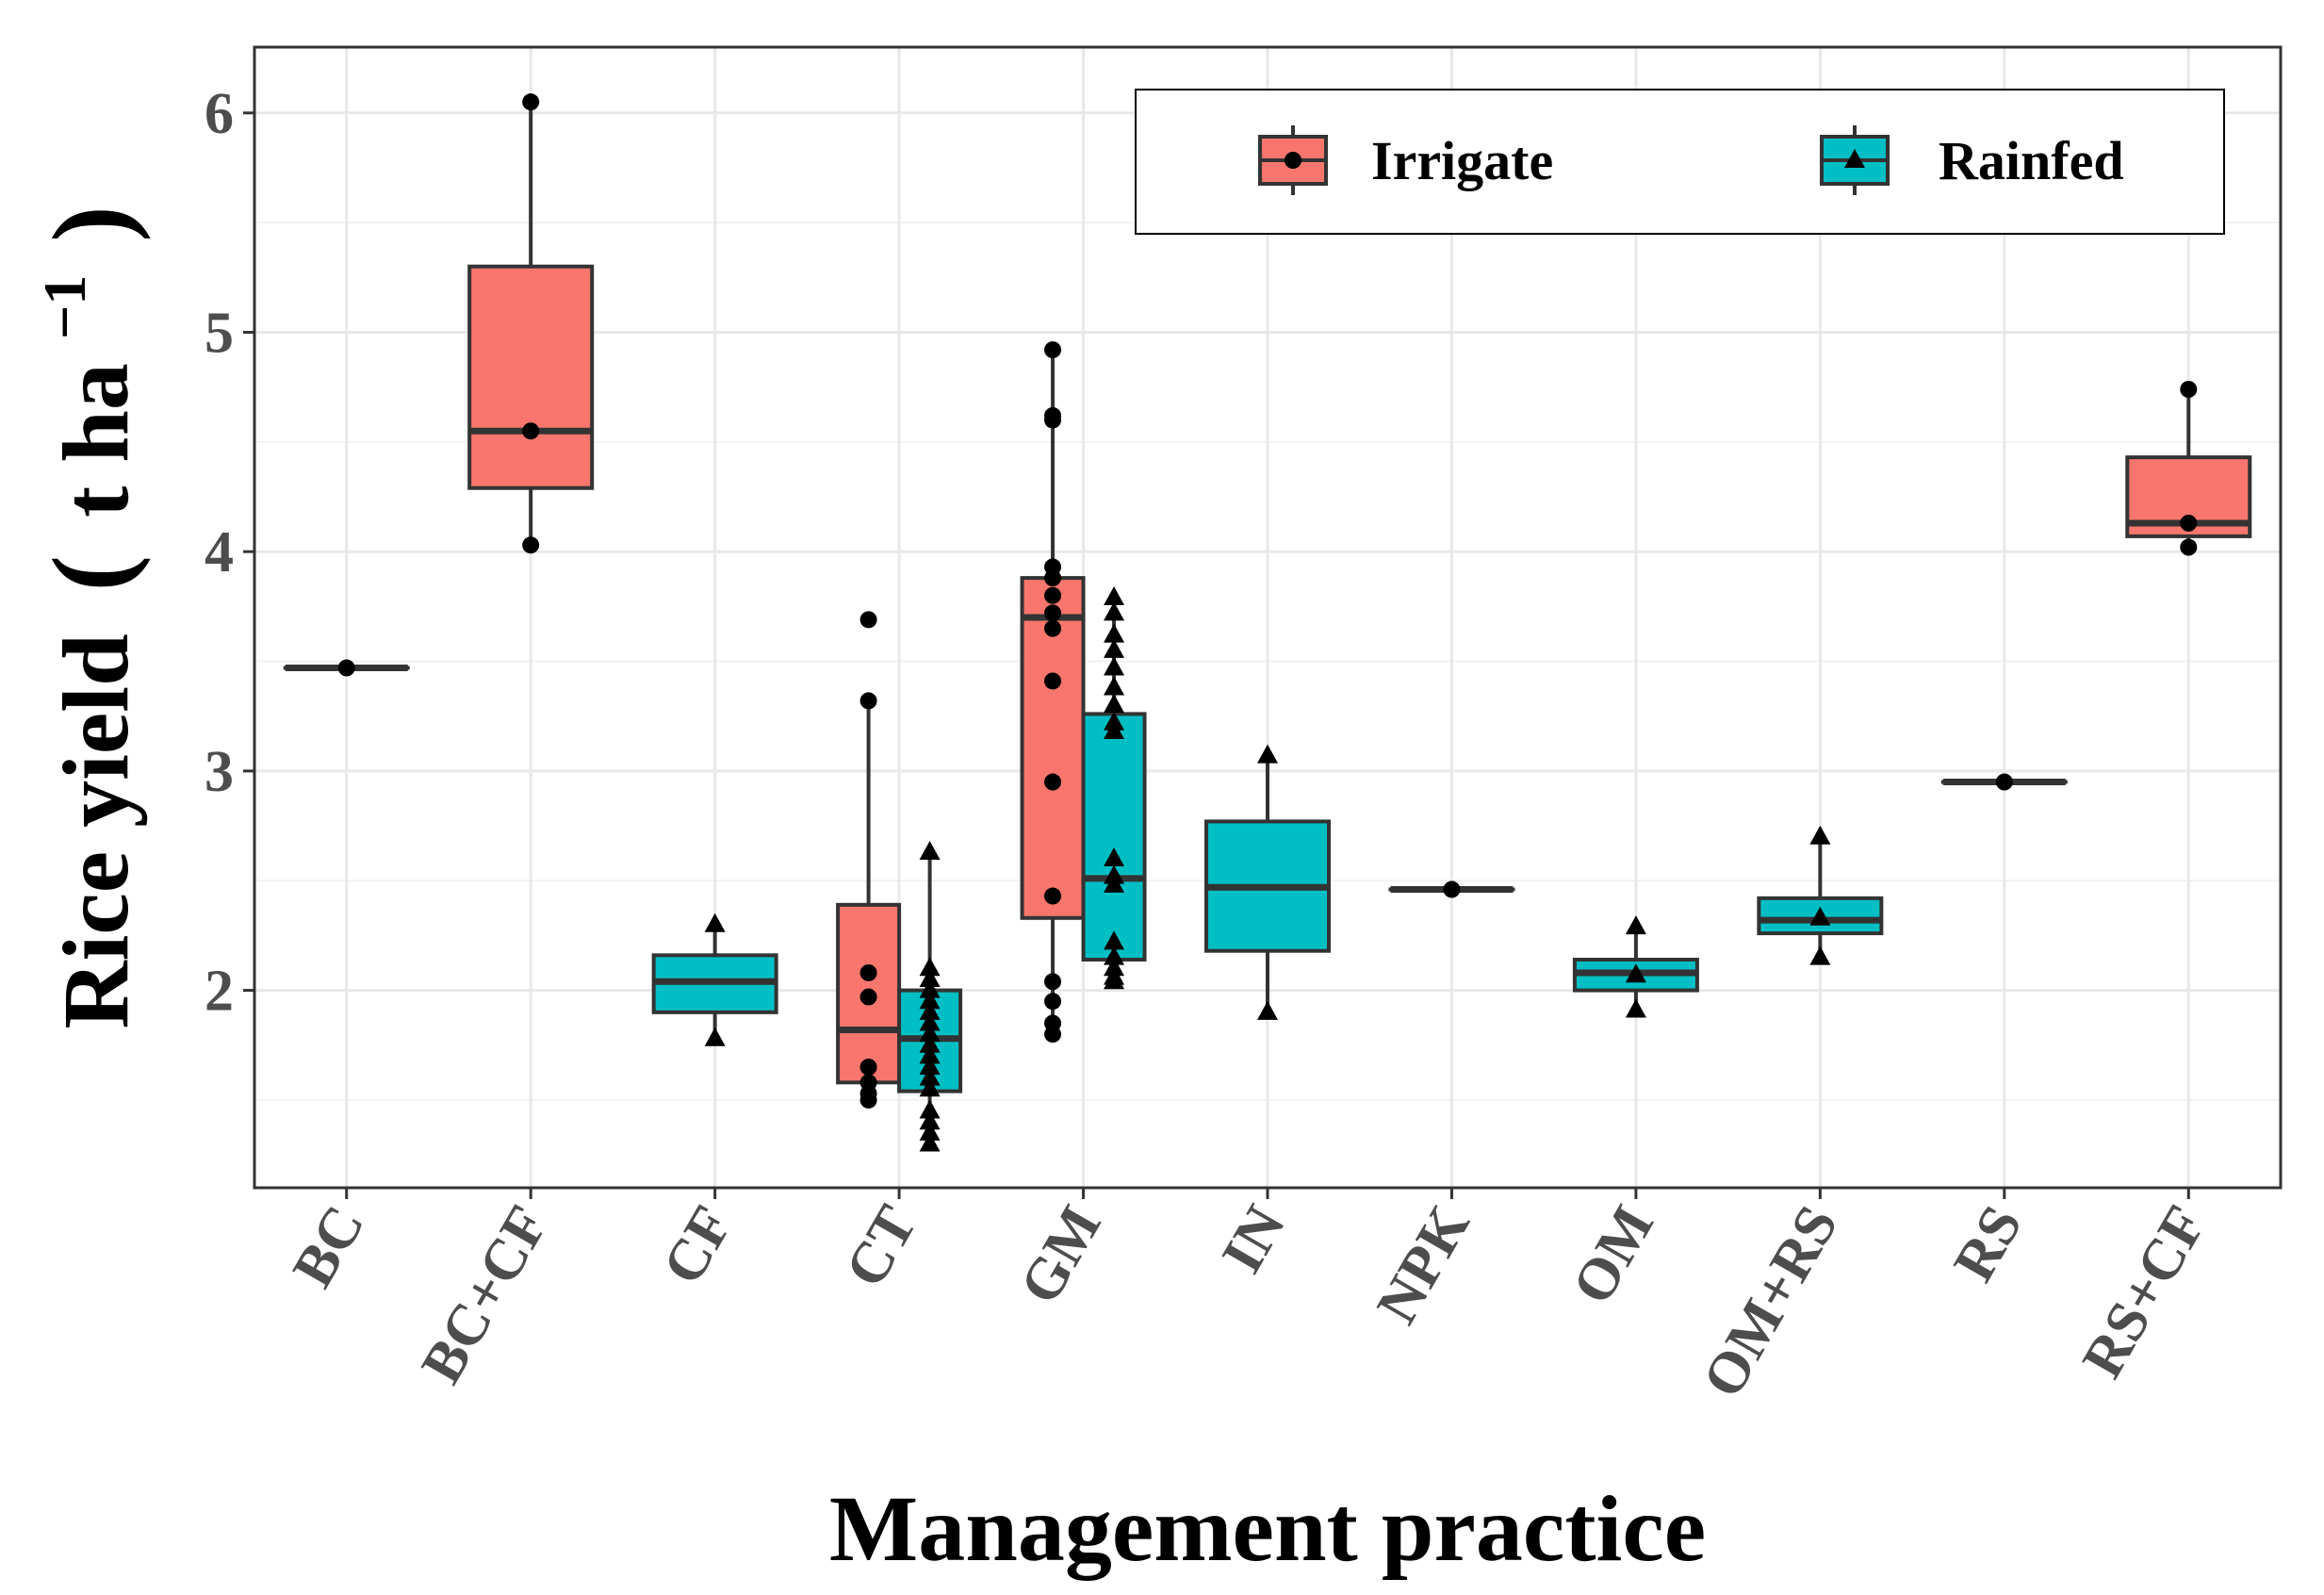 This screenshot has width=2324, height=1595. I want to click on y-axis: 2 3 4 5 6, so click(229, 553).